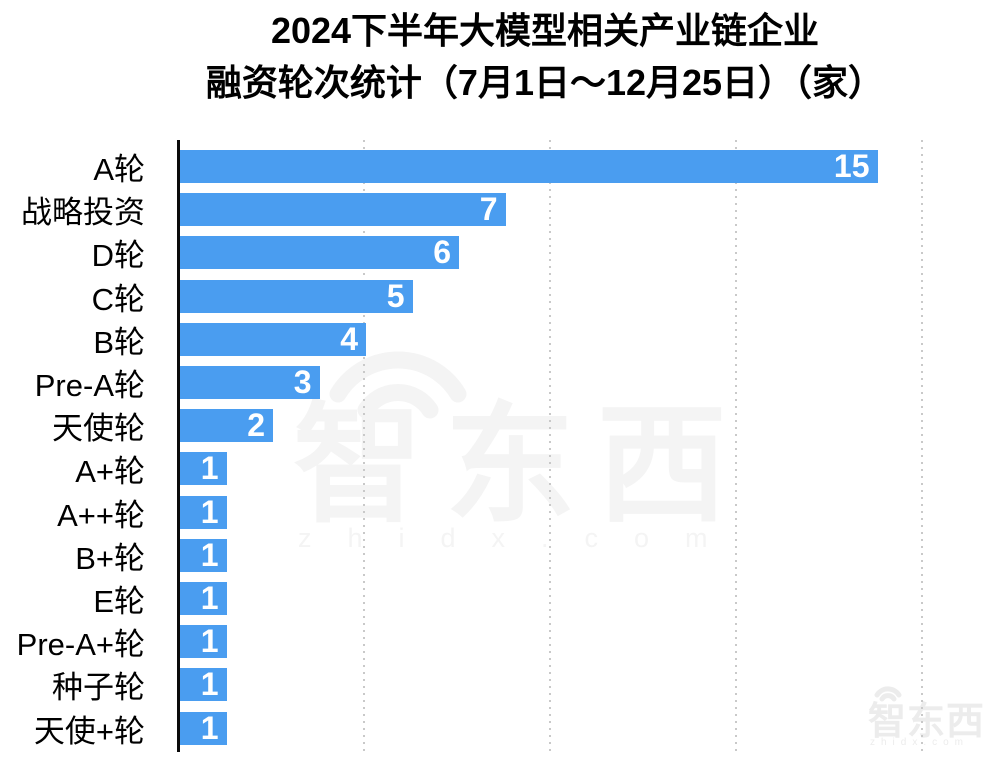  Describe the element at coordinates (98, 688) in the screenshot. I see `category-label: 种子轮` at that location.